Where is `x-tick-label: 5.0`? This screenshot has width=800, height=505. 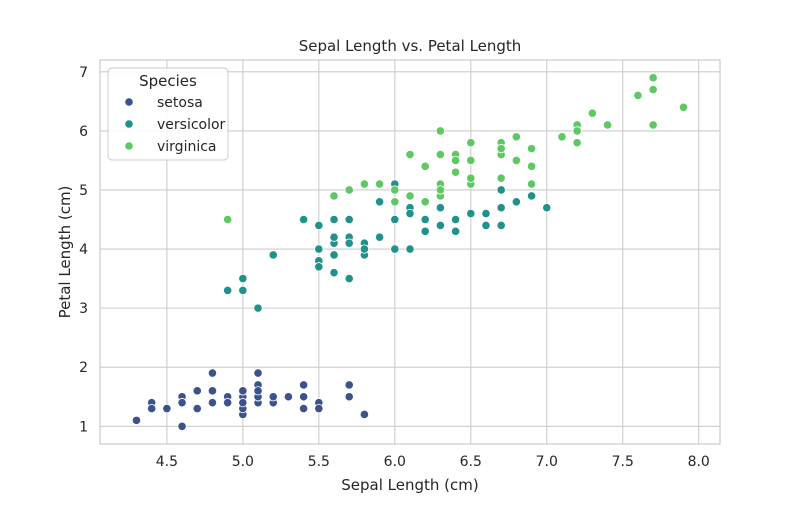
x-tick-label: 5.0 is located at coordinates (243, 462).